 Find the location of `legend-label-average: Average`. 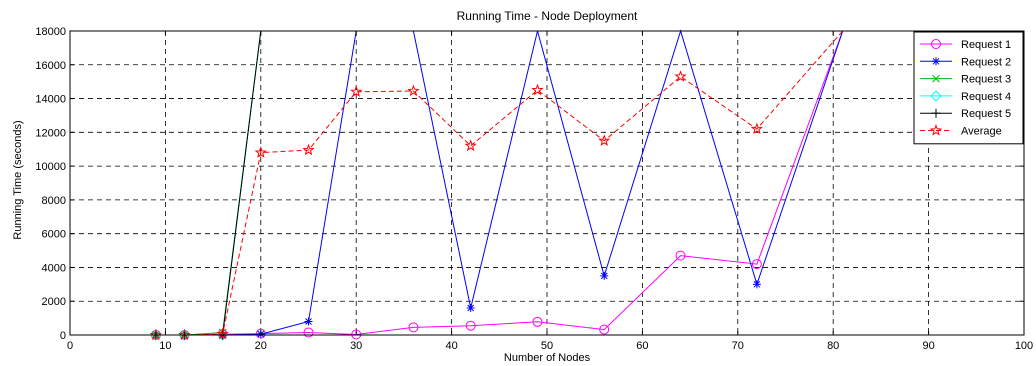

legend-label-average: Average is located at coordinates (981, 132).